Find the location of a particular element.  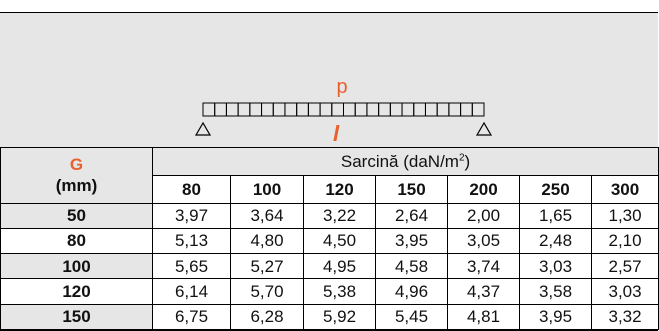

load-header-text: Sarcină (daN/m is located at coordinates (399, 162).